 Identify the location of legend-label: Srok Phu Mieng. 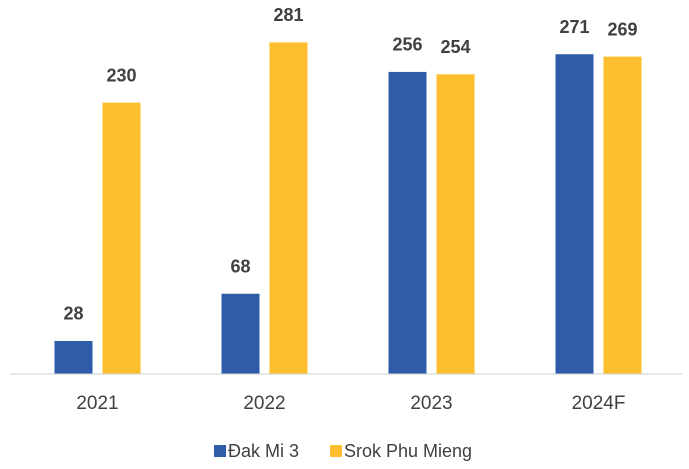
(408, 451).